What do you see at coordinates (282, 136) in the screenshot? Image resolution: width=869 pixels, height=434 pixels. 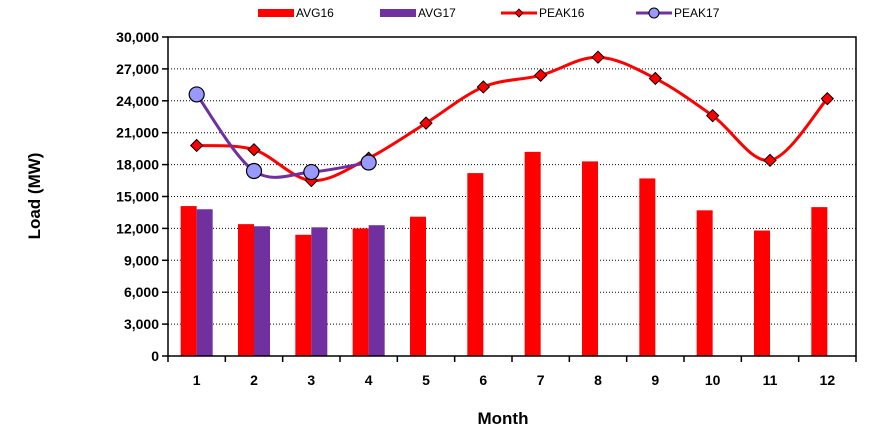 I see `line-peak17` at bounding box center [282, 136].